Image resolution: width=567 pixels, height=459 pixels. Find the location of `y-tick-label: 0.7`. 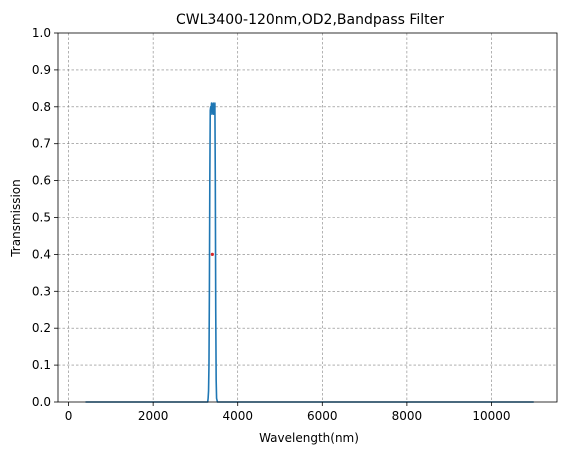

y-tick-label: 0.7 is located at coordinates (41, 144).